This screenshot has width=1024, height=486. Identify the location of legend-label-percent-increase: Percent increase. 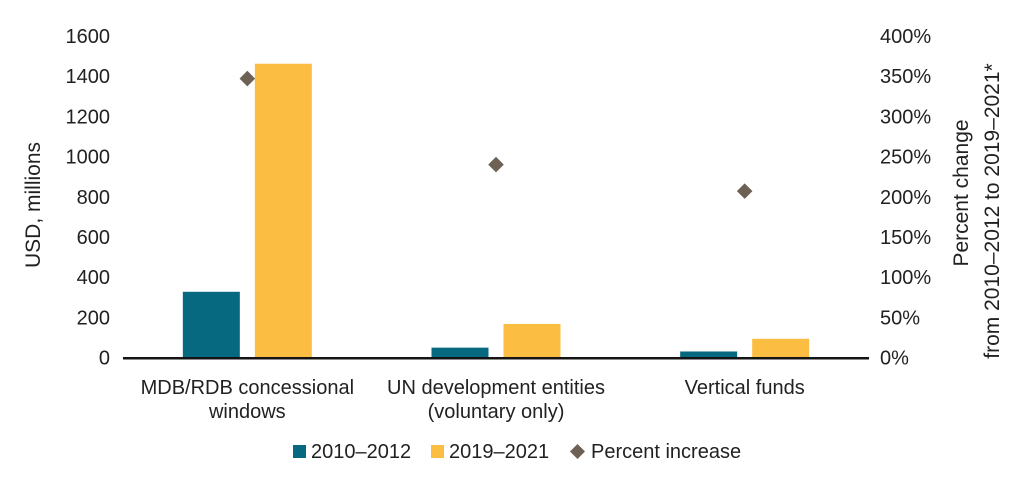
(666, 452).